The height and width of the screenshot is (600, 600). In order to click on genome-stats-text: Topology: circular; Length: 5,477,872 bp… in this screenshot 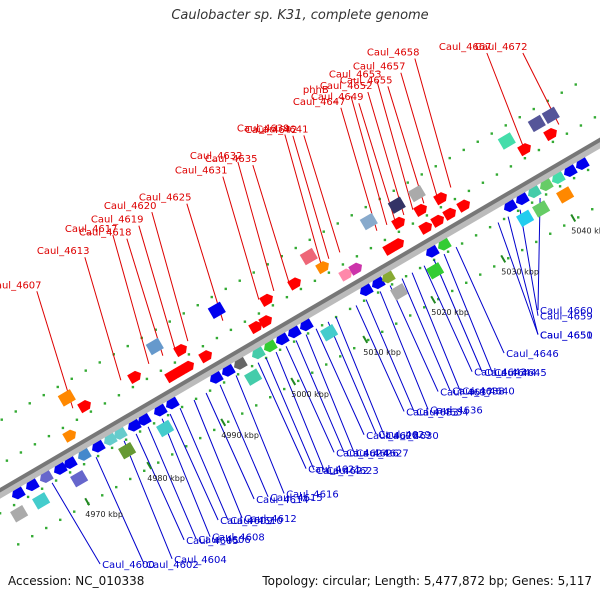, I will do `click(427, 581)`.